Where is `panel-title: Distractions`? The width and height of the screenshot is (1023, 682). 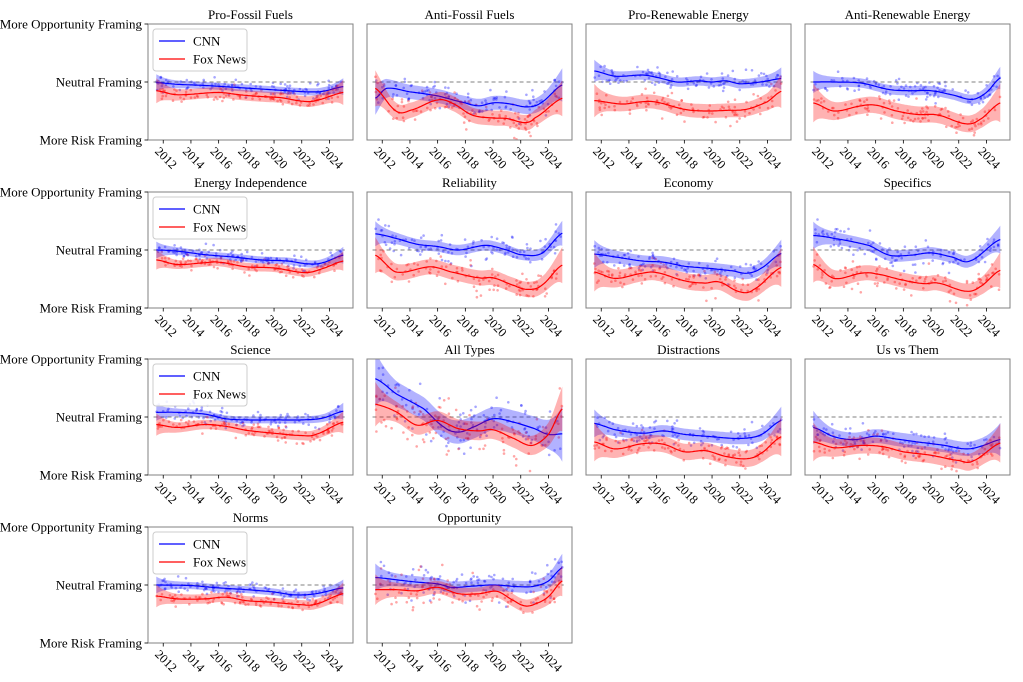
panel-title: Distractions is located at coordinates (688, 349).